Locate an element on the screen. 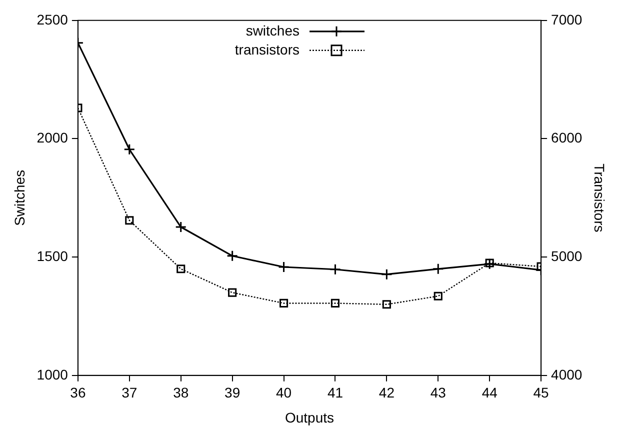 This screenshot has height=439, width=629. y2-axis-title: Transistors is located at coordinates (600, 198).